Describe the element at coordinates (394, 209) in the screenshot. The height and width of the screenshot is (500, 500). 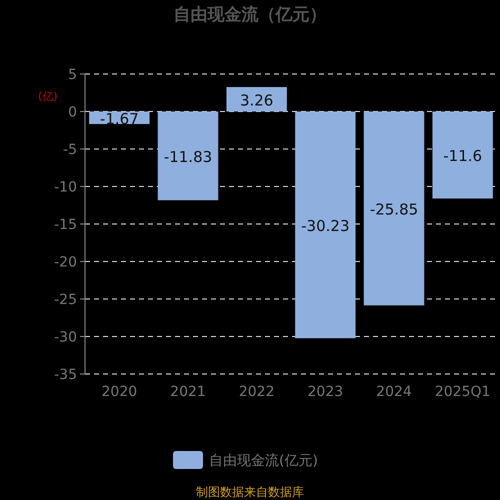
I see `data-label: -25.85` at that location.